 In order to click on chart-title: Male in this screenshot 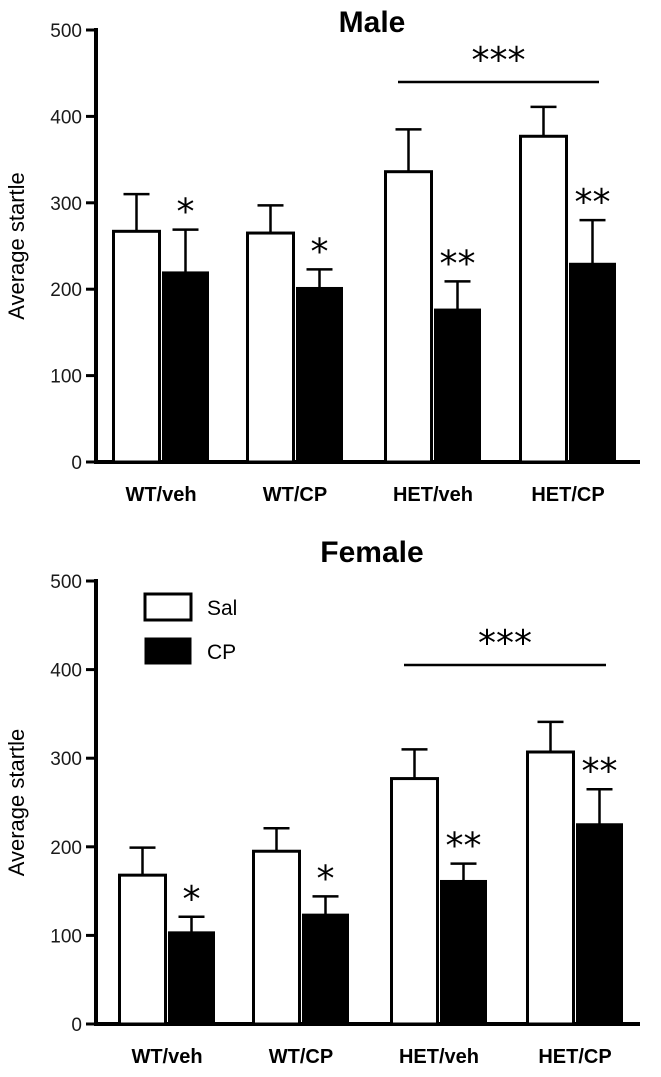, I will do `click(372, 22)`.